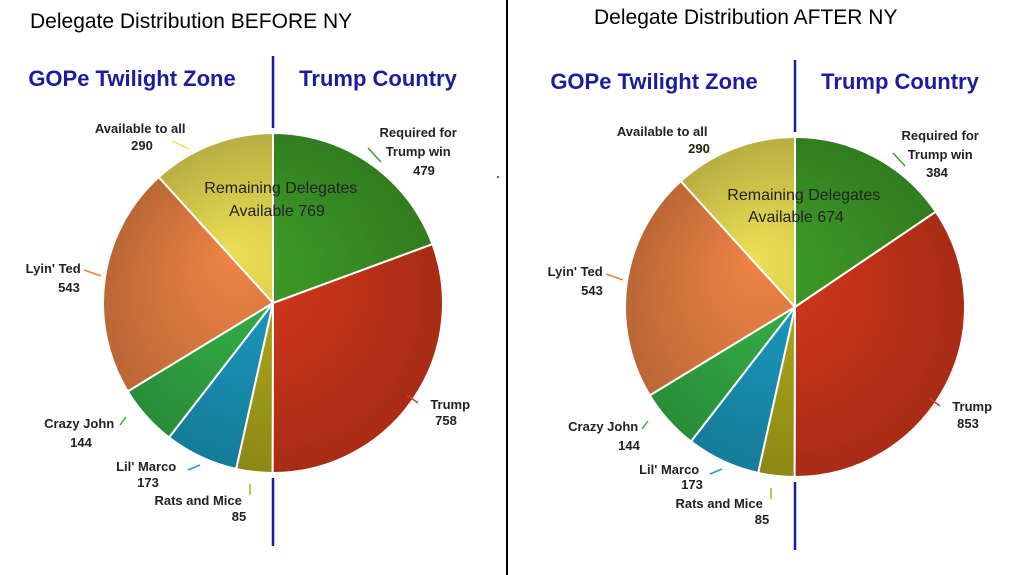 This screenshot has height=575, width=1024. Describe the element at coordinates (745, 17) in the screenshot. I see `chart-title: Delegate Distribution AFTER NY` at that location.